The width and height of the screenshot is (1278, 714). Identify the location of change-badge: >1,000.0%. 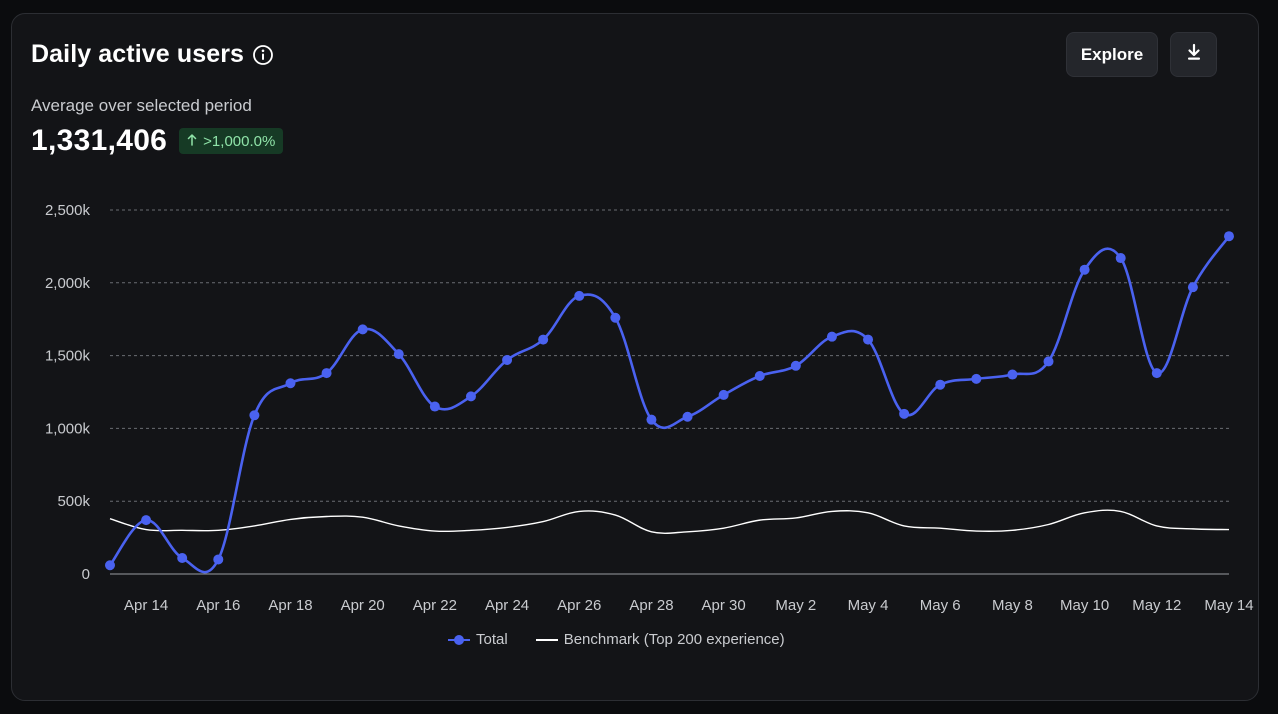
(231, 141).